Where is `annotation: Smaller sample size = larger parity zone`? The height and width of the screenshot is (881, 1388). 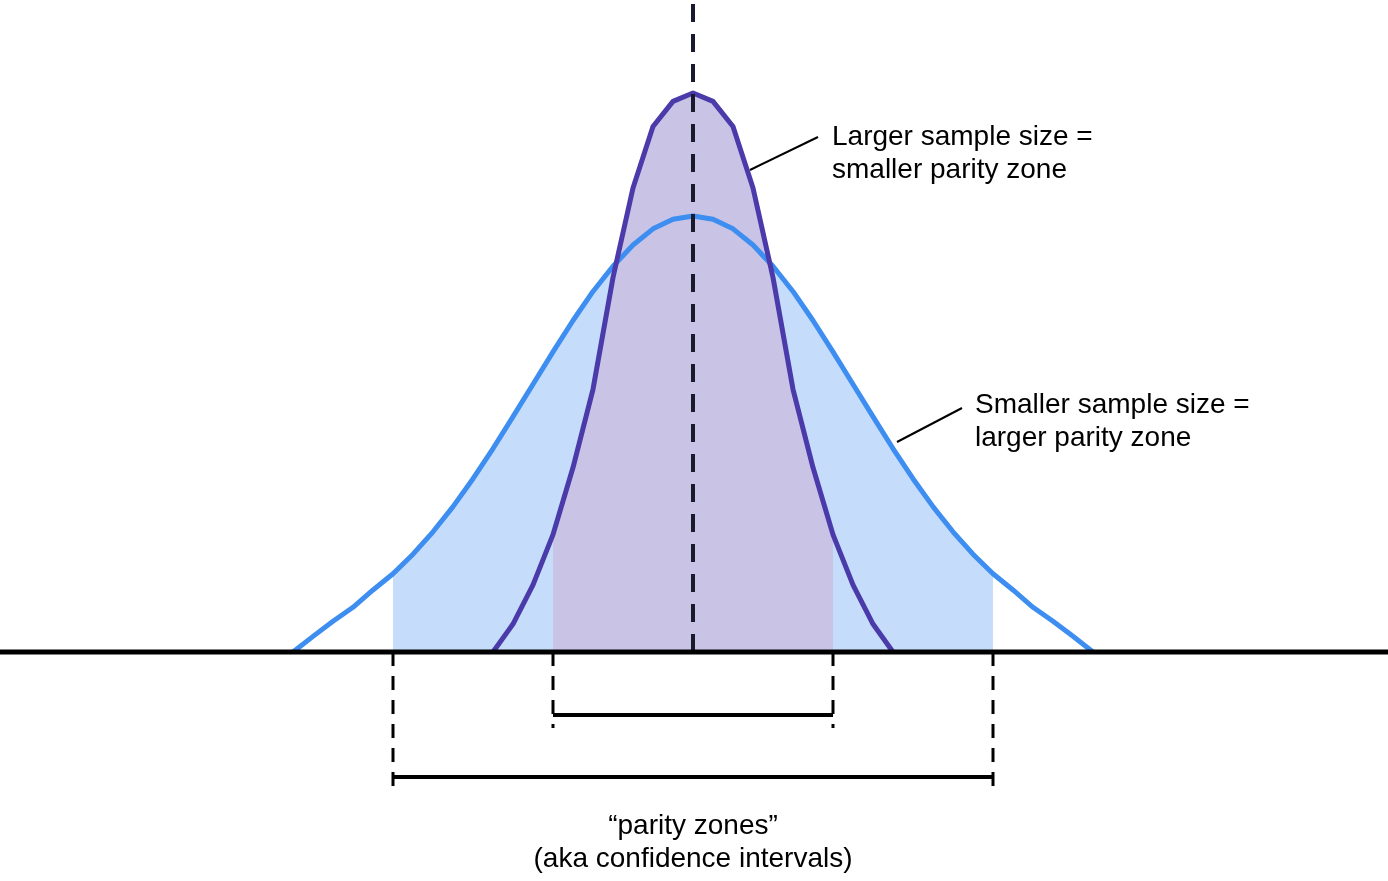 annotation: Smaller sample size = larger parity zone is located at coordinates (1112, 420).